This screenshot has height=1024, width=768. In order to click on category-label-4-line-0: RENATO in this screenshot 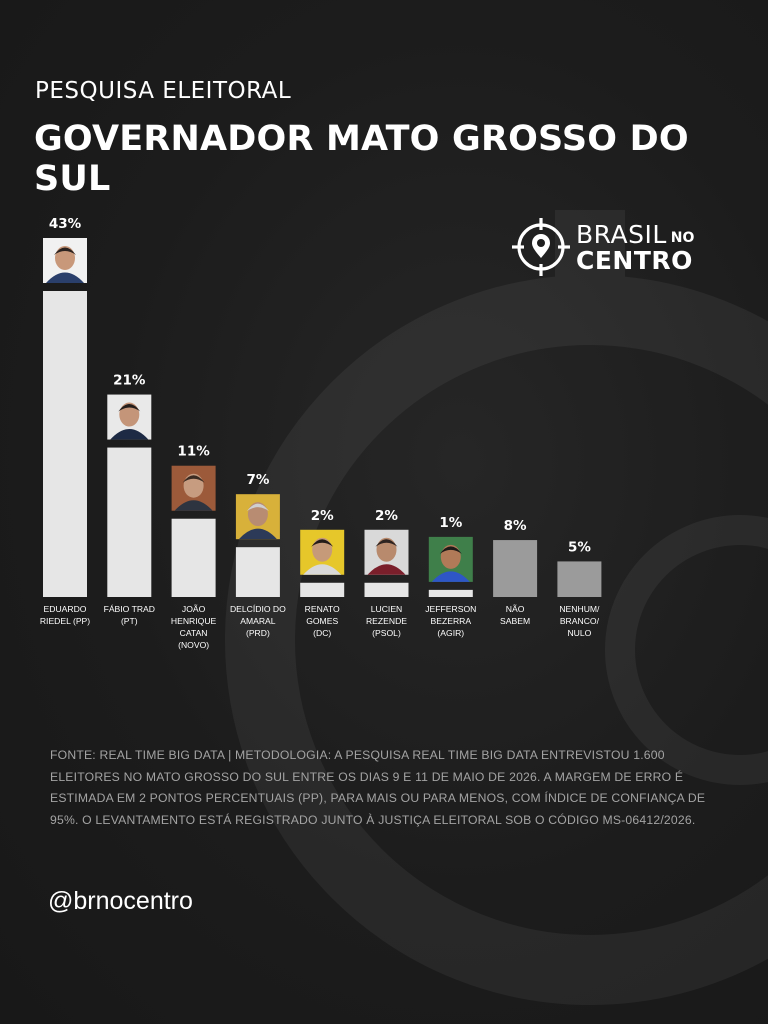, I will do `click(322, 609)`.